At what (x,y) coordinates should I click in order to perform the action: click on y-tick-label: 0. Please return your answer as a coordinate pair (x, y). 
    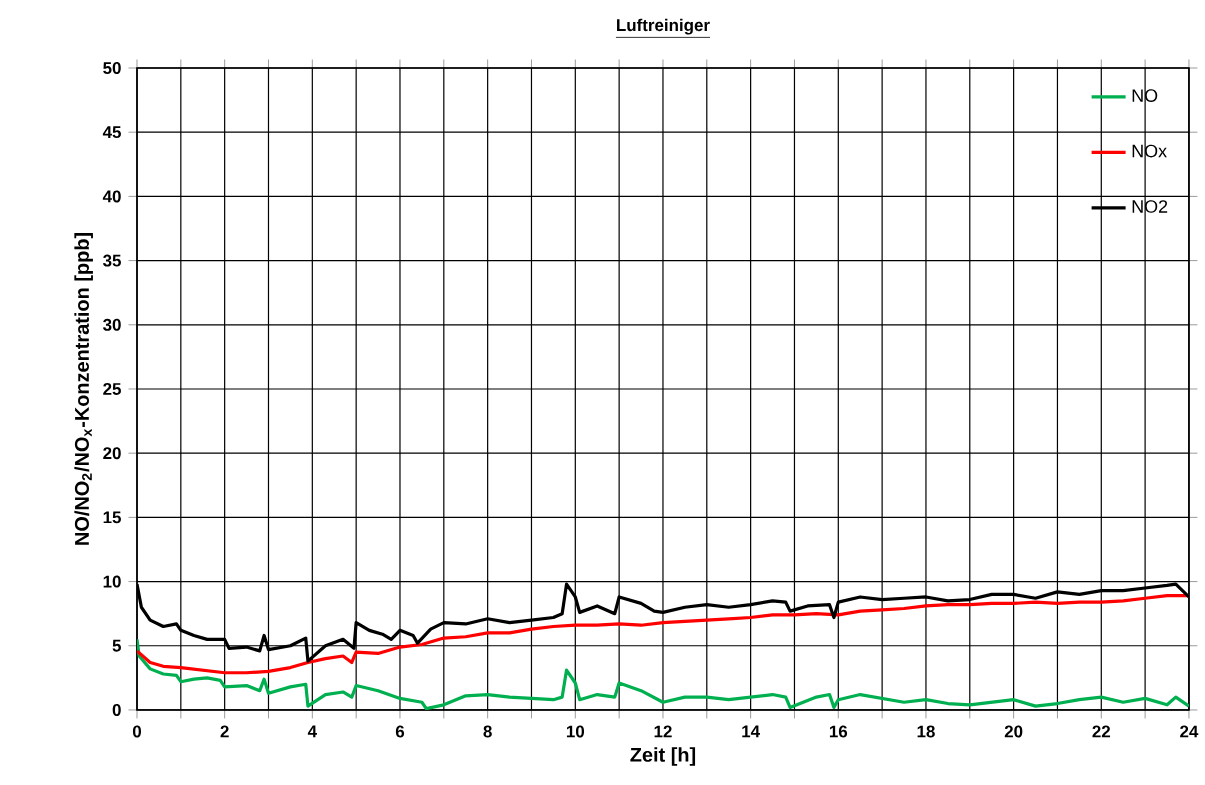
    Looking at the image, I should click on (116, 709).